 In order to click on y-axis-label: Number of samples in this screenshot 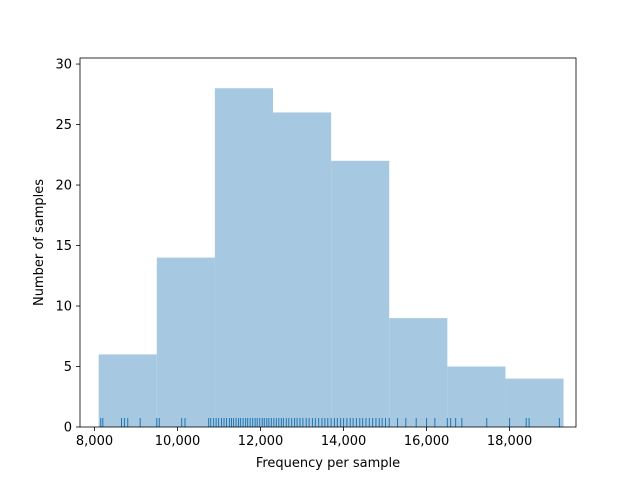, I will do `click(39, 242)`.